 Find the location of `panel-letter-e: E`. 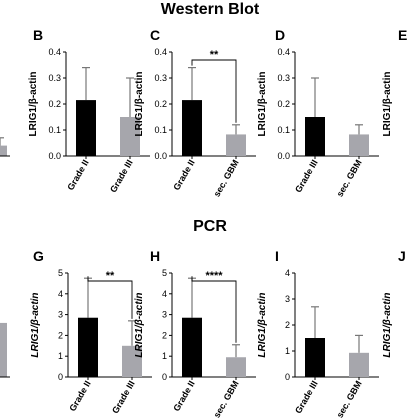

panel-letter-e: E is located at coordinates (402, 35).